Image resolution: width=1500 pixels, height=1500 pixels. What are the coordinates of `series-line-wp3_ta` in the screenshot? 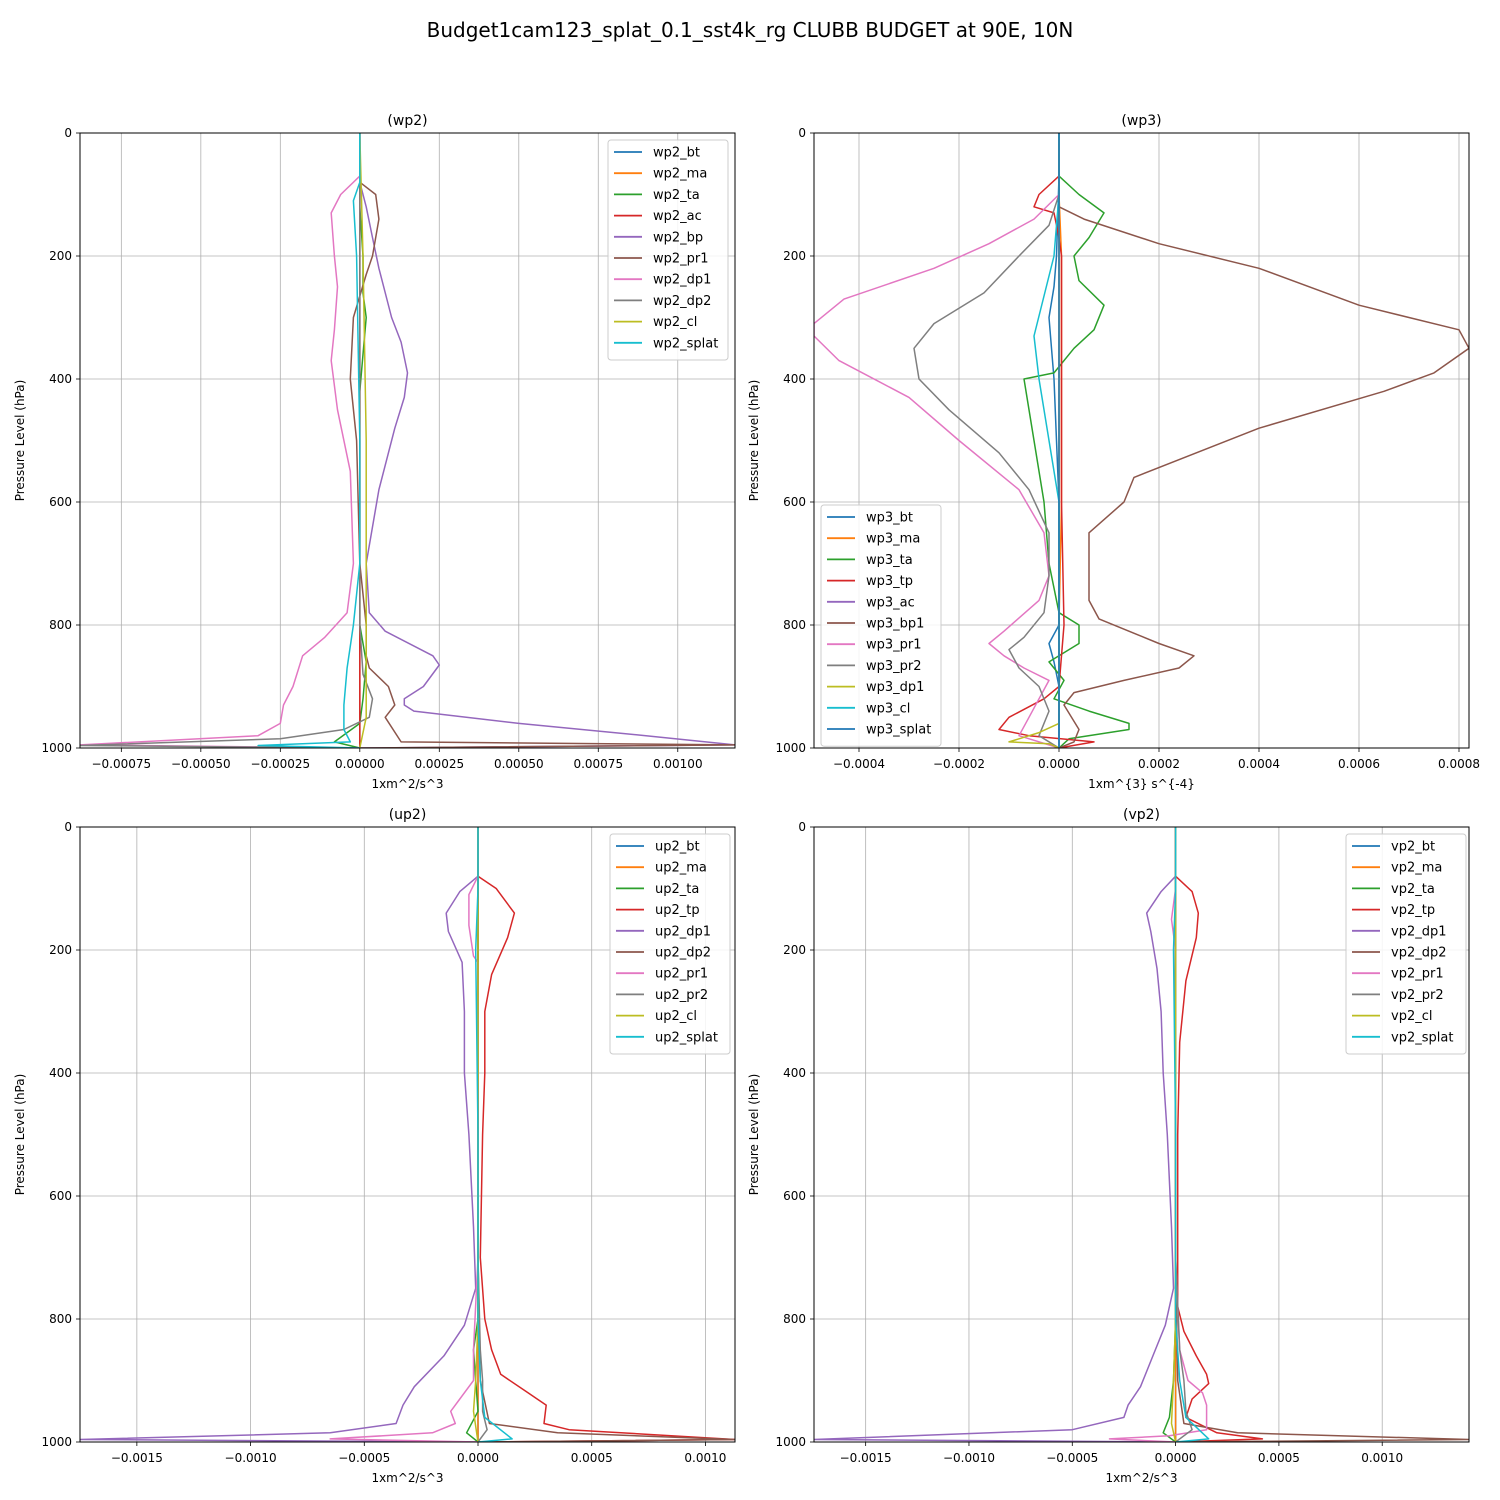 It's located at (1076, 440).